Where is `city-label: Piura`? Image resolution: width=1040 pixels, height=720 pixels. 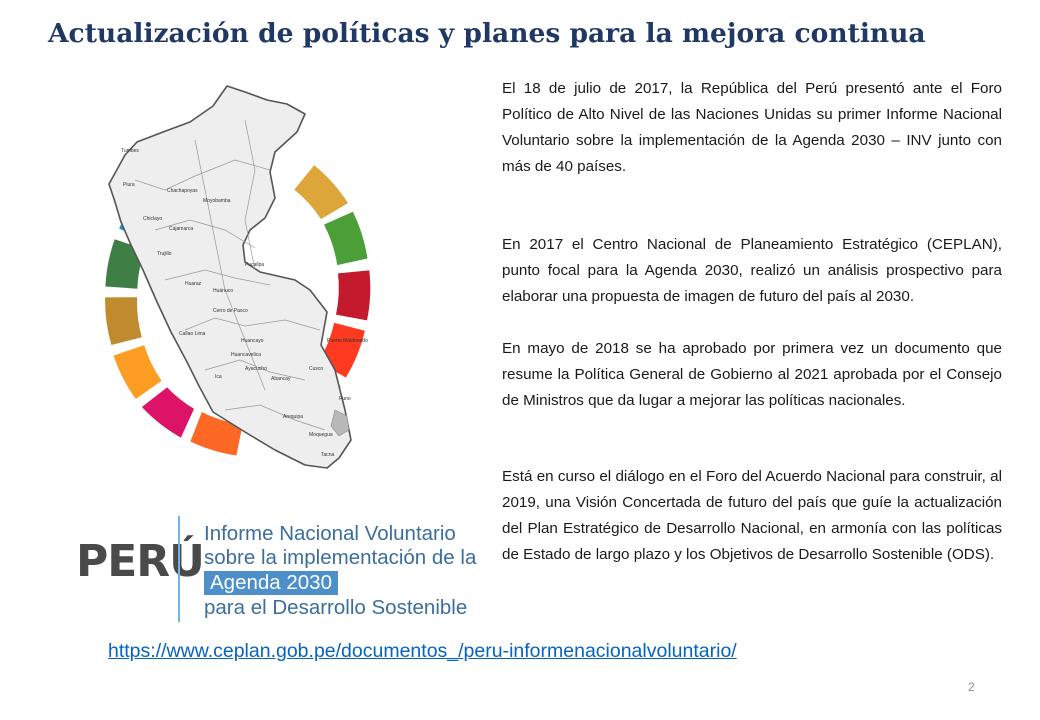
city-label: Piura is located at coordinates (129, 185).